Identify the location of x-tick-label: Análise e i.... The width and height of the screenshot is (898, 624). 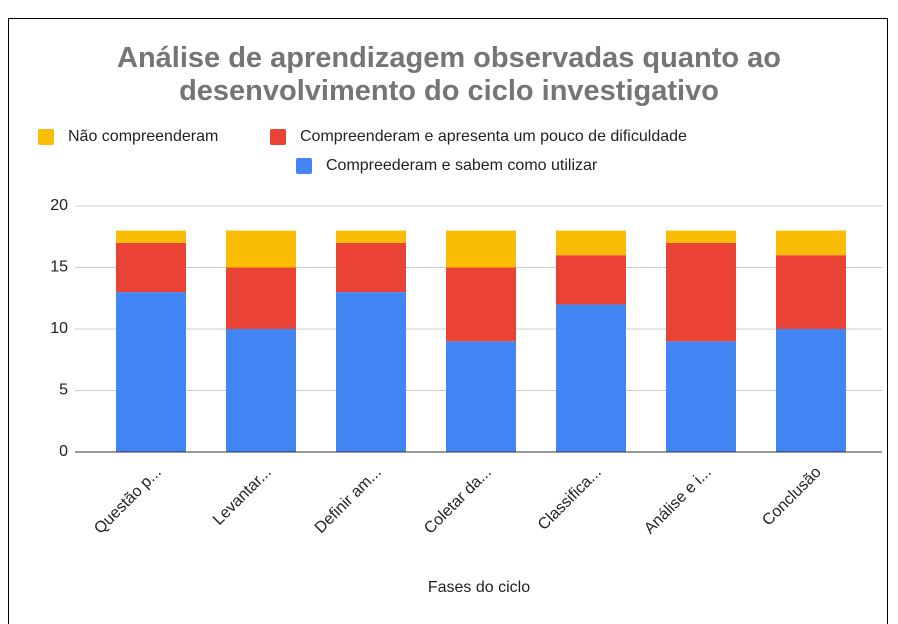
(678, 501).